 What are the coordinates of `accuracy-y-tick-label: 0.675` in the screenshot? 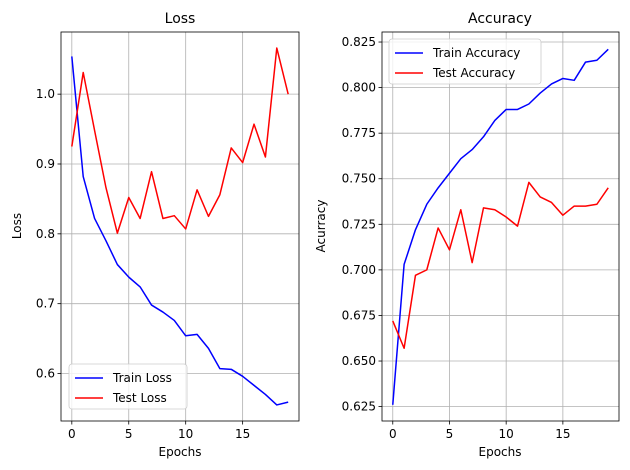 It's located at (359, 315).